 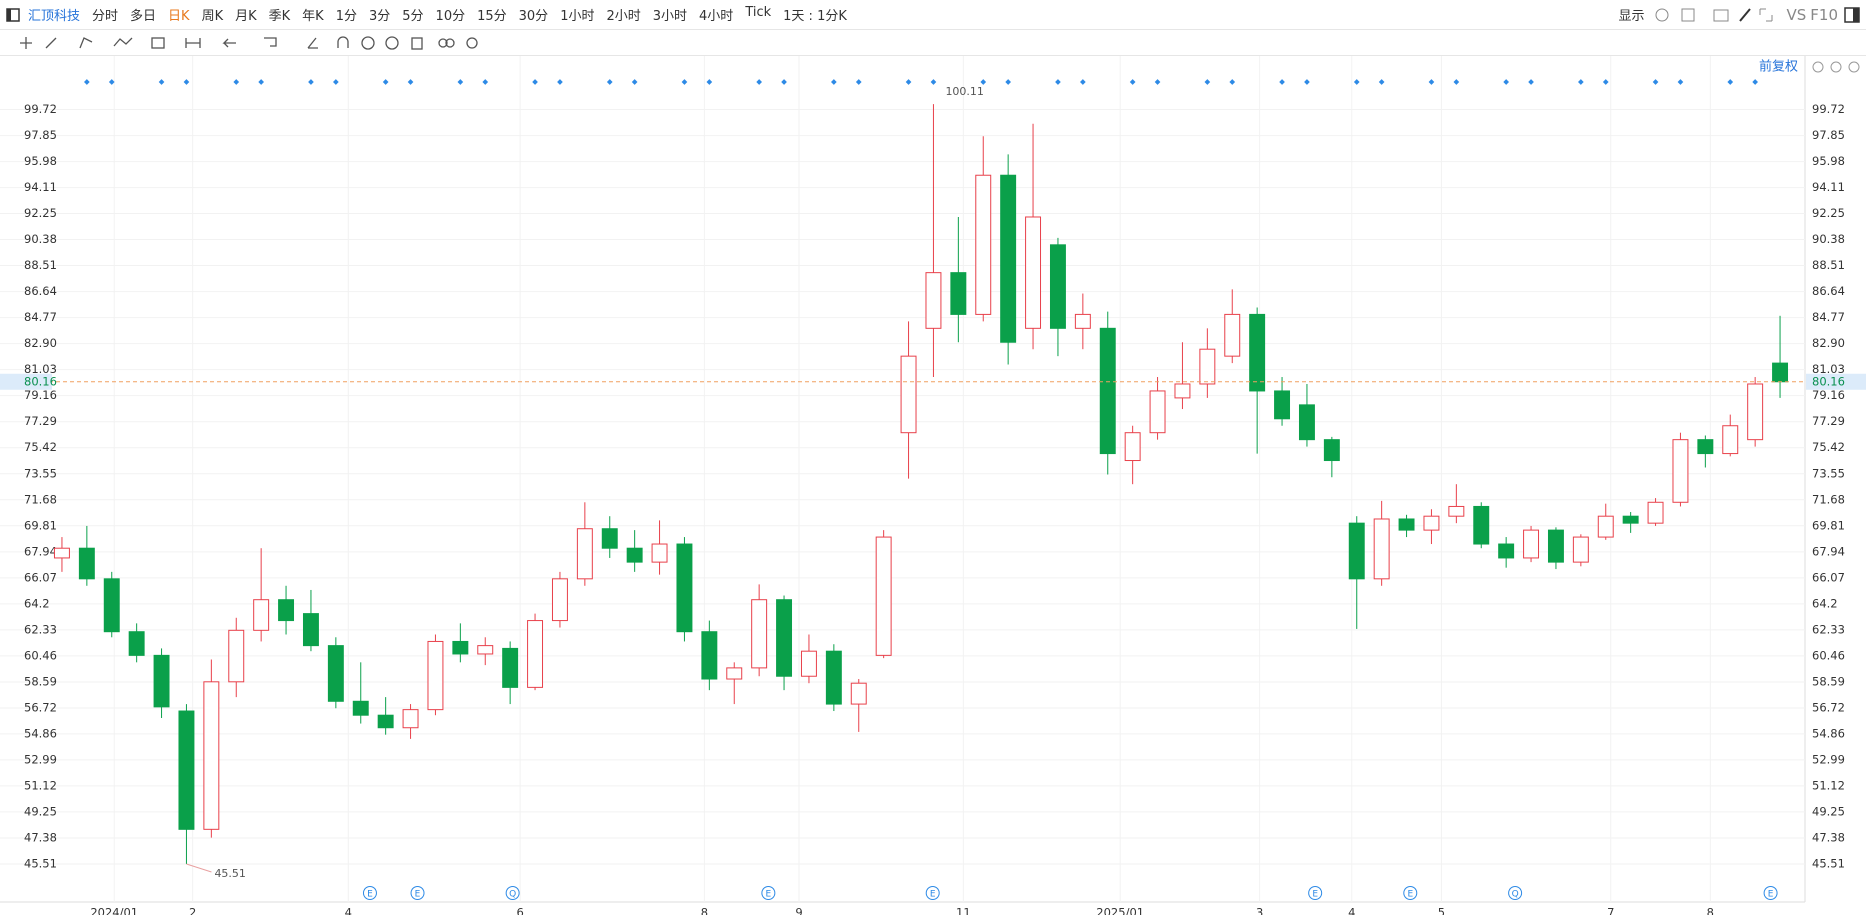 What do you see at coordinates (670, 16) in the screenshot?
I see `period-tab: 3小时` at bounding box center [670, 16].